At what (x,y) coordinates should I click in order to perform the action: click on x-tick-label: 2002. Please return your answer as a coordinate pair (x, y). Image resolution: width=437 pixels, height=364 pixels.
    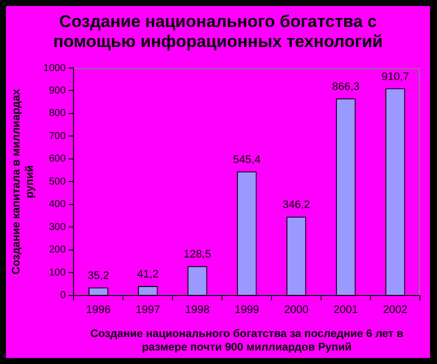
    Looking at the image, I should click on (395, 310).